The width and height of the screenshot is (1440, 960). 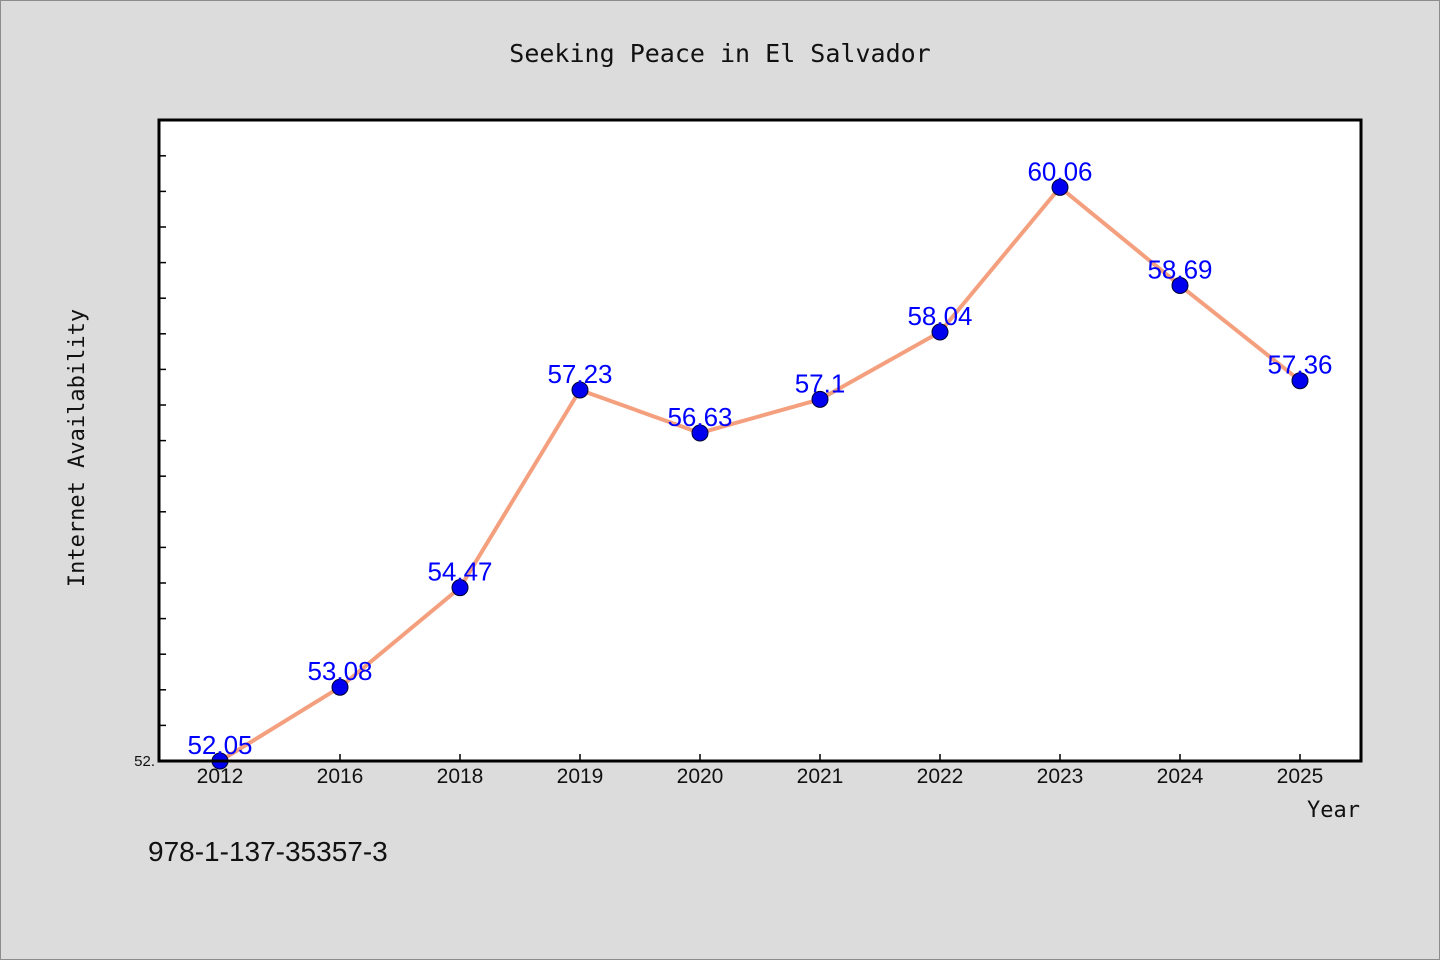 What do you see at coordinates (459, 572) in the screenshot?
I see `data-label: 54.47` at bounding box center [459, 572].